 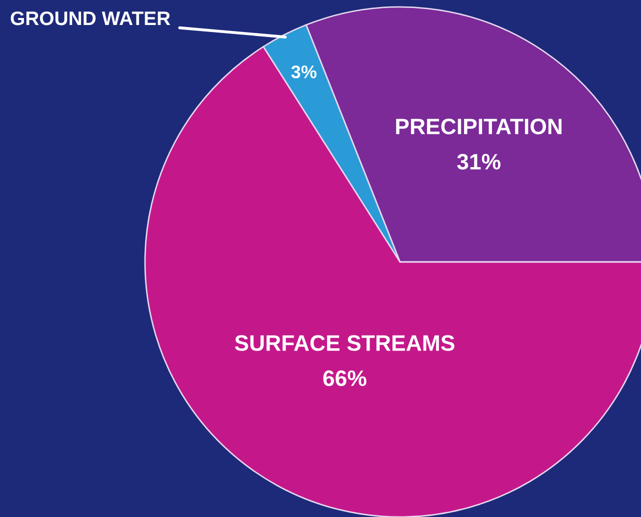 What do you see at coordinates (478, 162) in the screenshot?
I see `data-label: 31%` at bounding box center [478, 162].